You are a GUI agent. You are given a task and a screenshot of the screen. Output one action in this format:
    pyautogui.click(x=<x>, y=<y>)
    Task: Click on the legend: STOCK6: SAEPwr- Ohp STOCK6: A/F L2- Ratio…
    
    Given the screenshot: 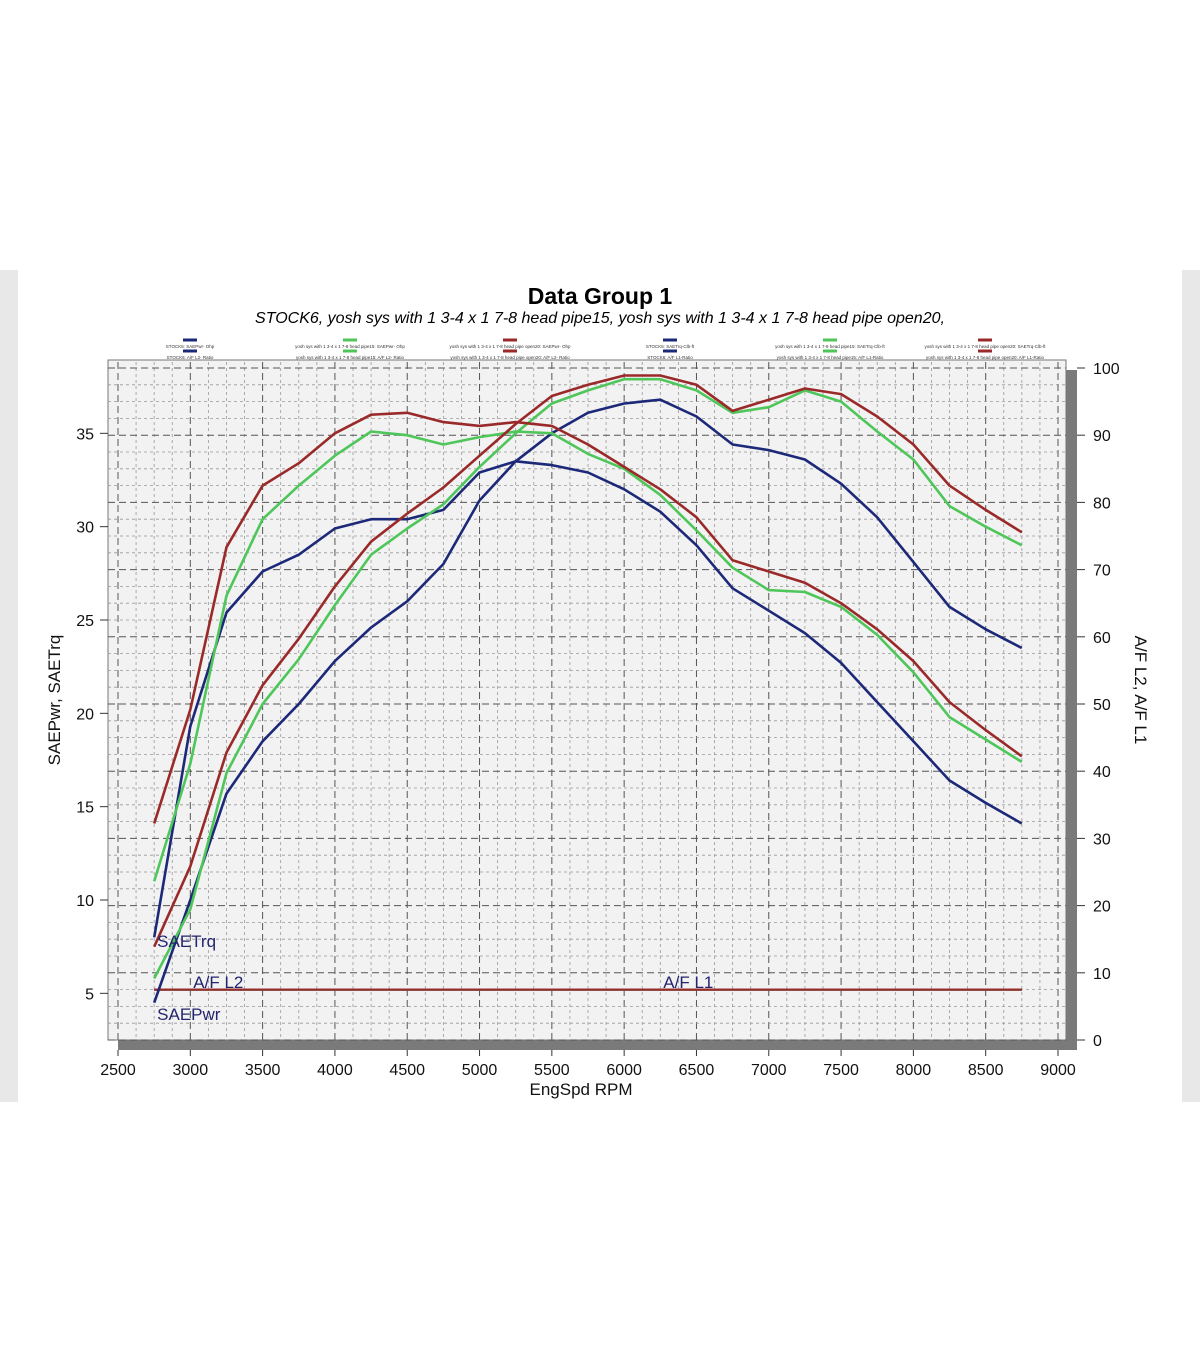 What is the action you would take?
    pyautogui.click(x=606, y=349)
    